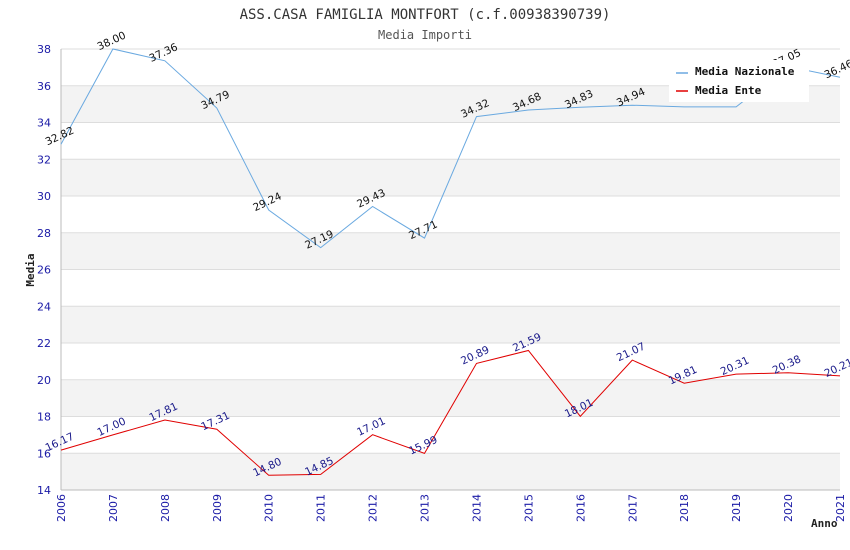 The width and height of the screenshot is (850, 550). Describe the element at coordinates (728, 90) in the screenshot. I see `legend-label-ente: Media Ente` at that location.